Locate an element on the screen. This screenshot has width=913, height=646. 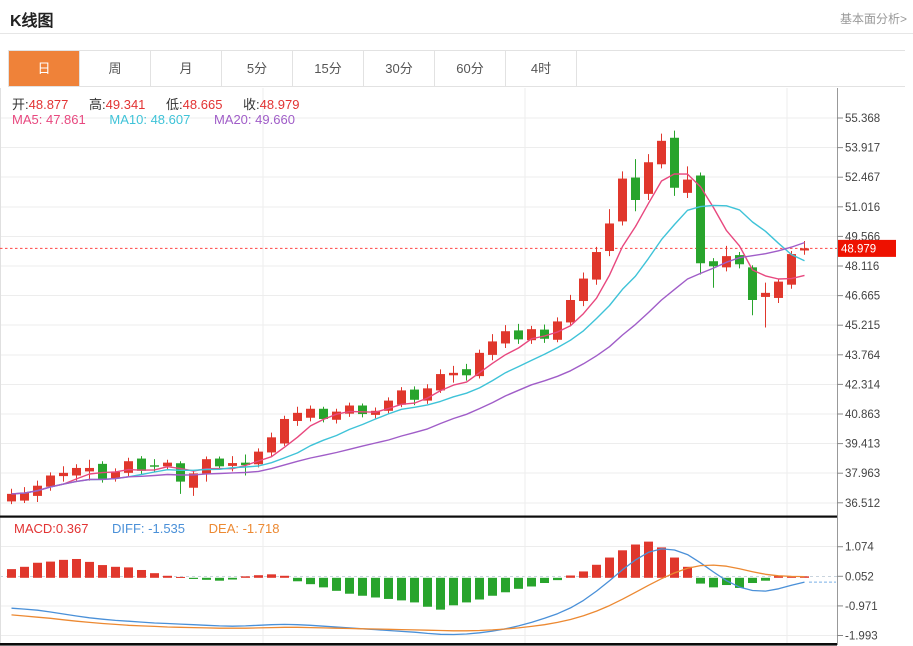
low-value: 48.665 is located at coordinates (202, 104).